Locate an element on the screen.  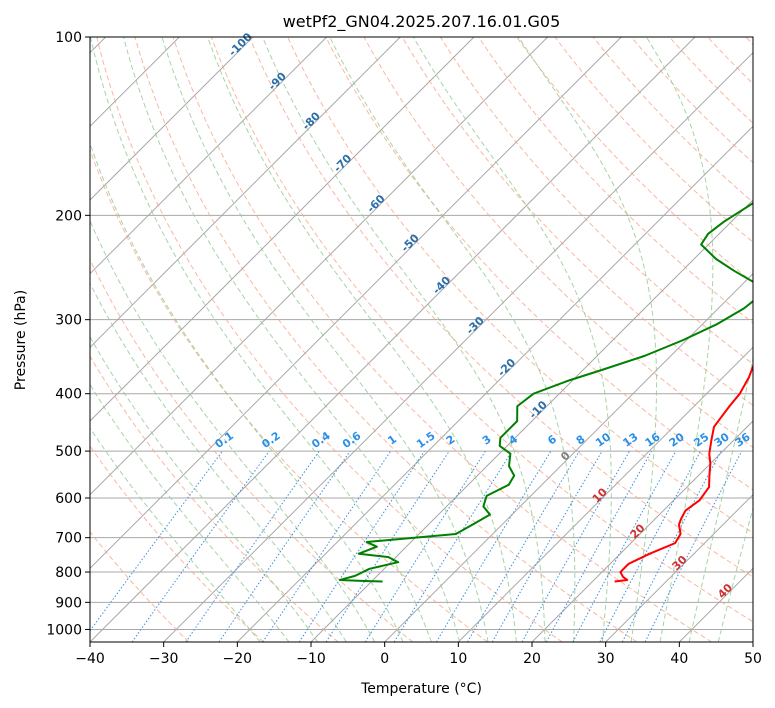
x-tick-label: −40 is located at coordinates (90, 659).